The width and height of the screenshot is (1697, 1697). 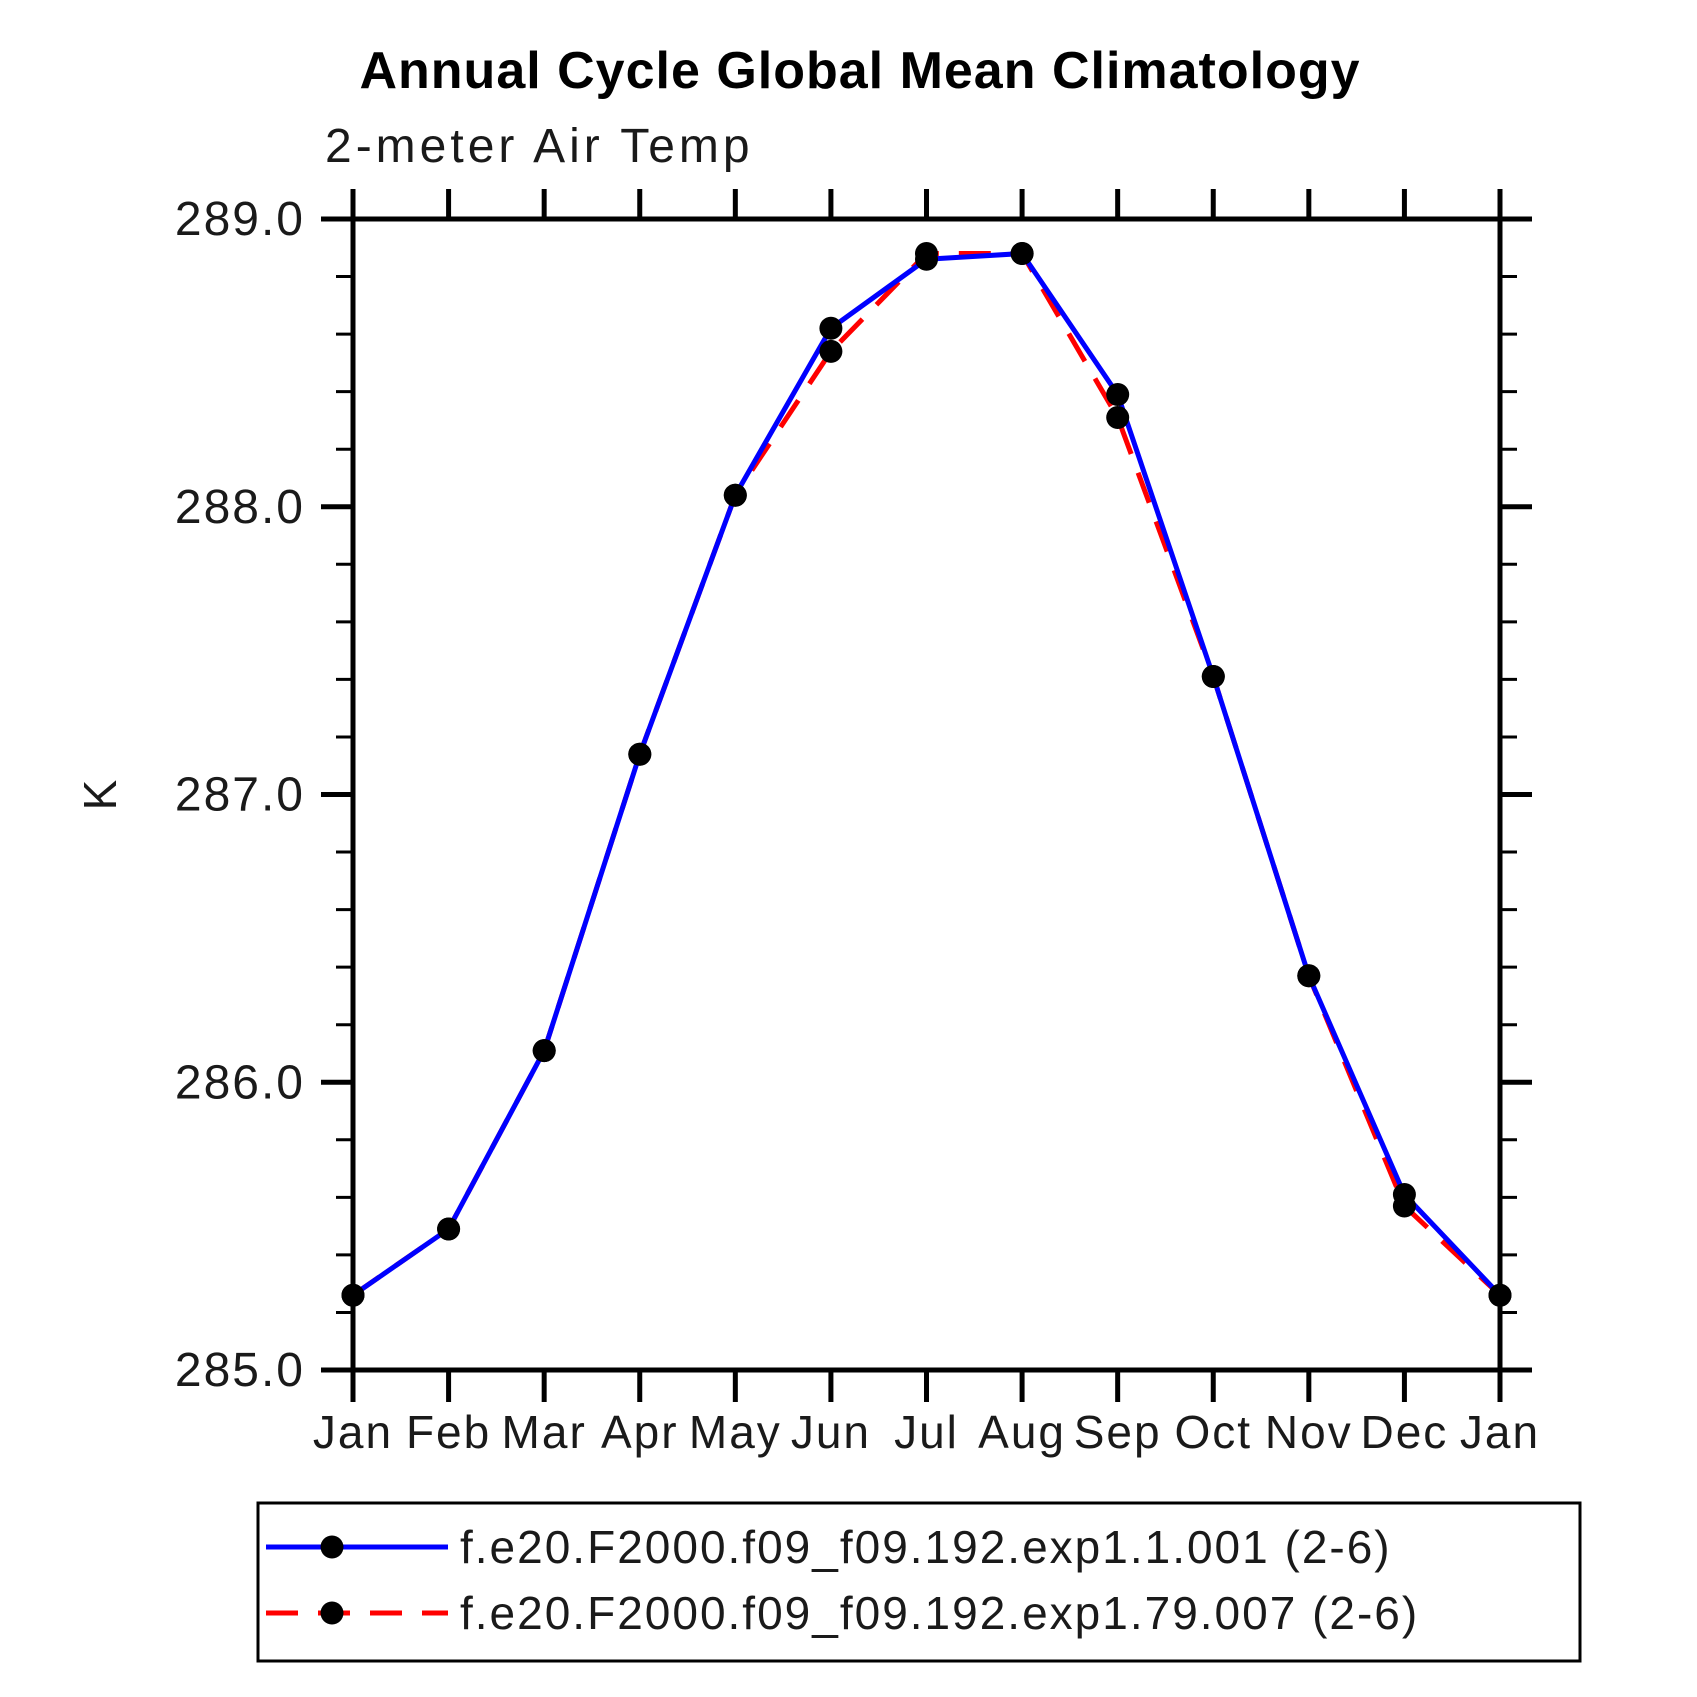 I want to click on legend-box, so click(x=919, y=1582).